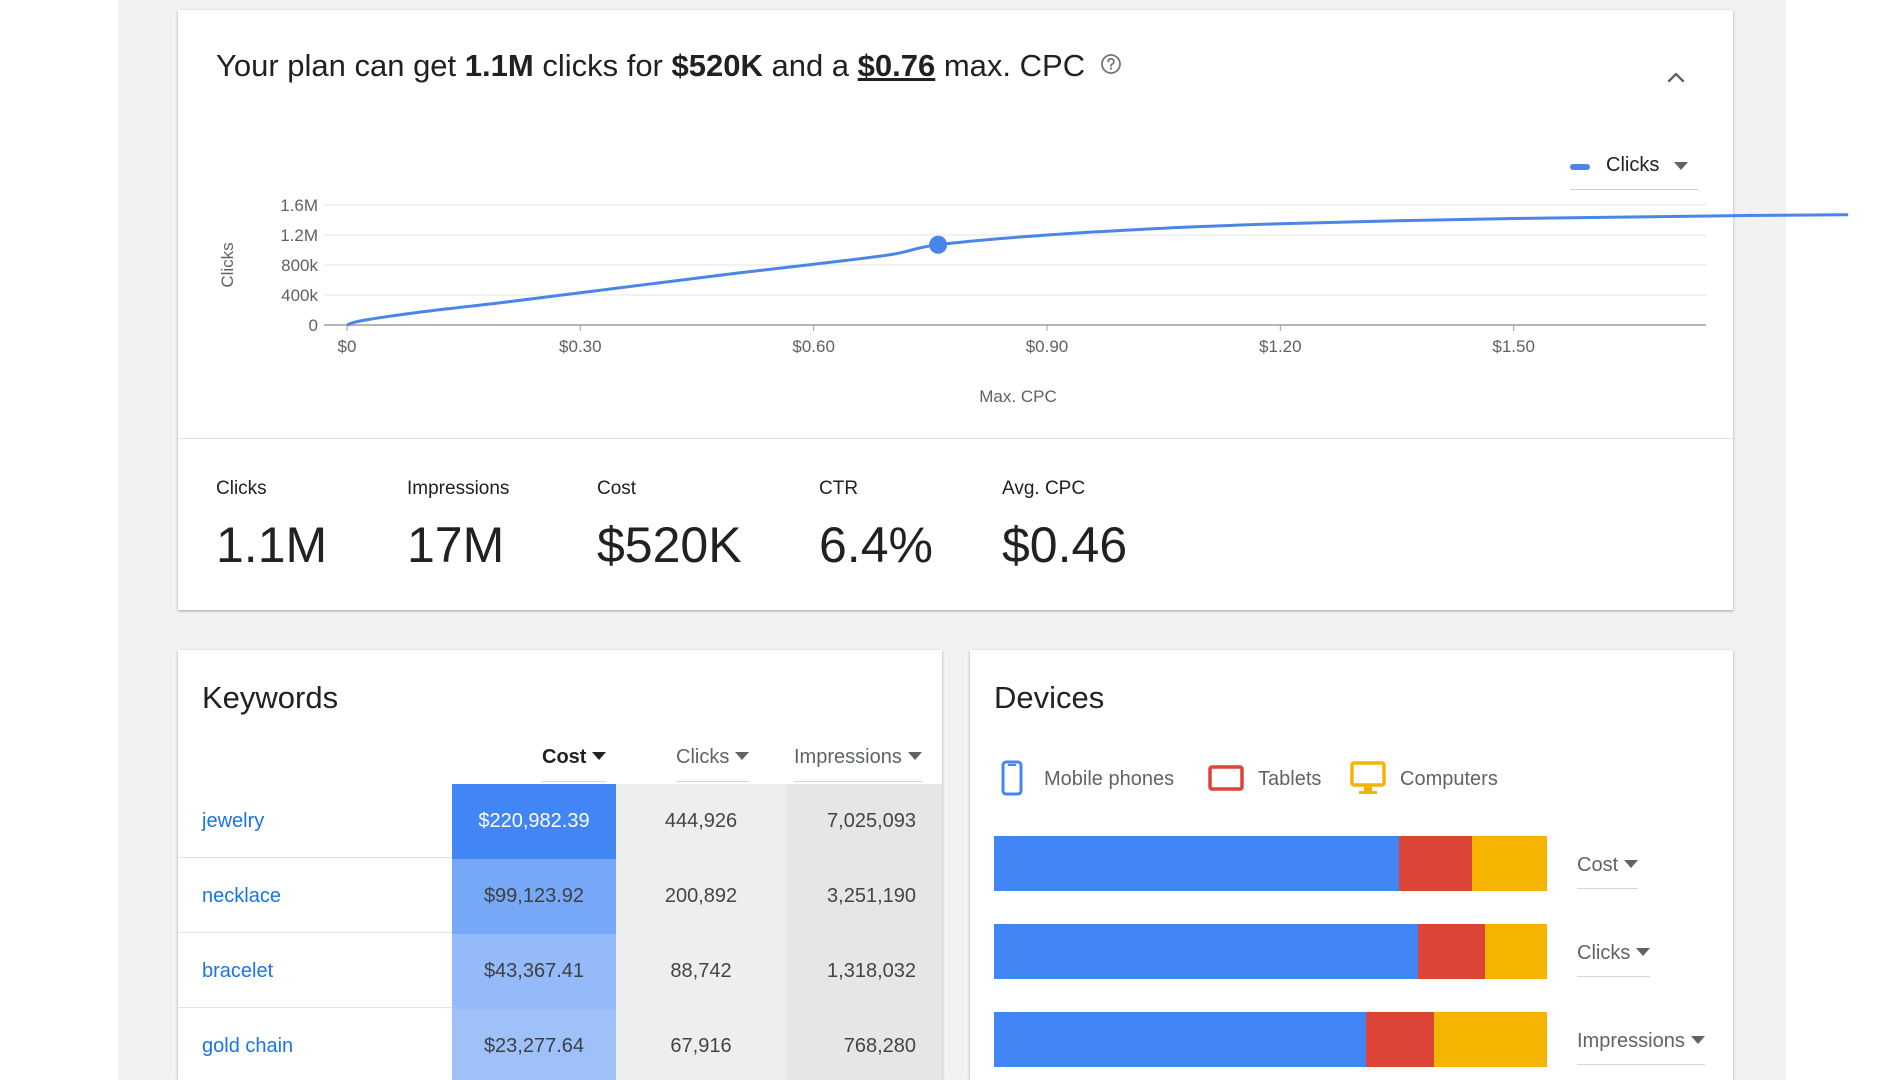 The width and height of the screenshot is (1902, 1080). I want to click on y-tick-label: 1.6M, so click(299, 205).